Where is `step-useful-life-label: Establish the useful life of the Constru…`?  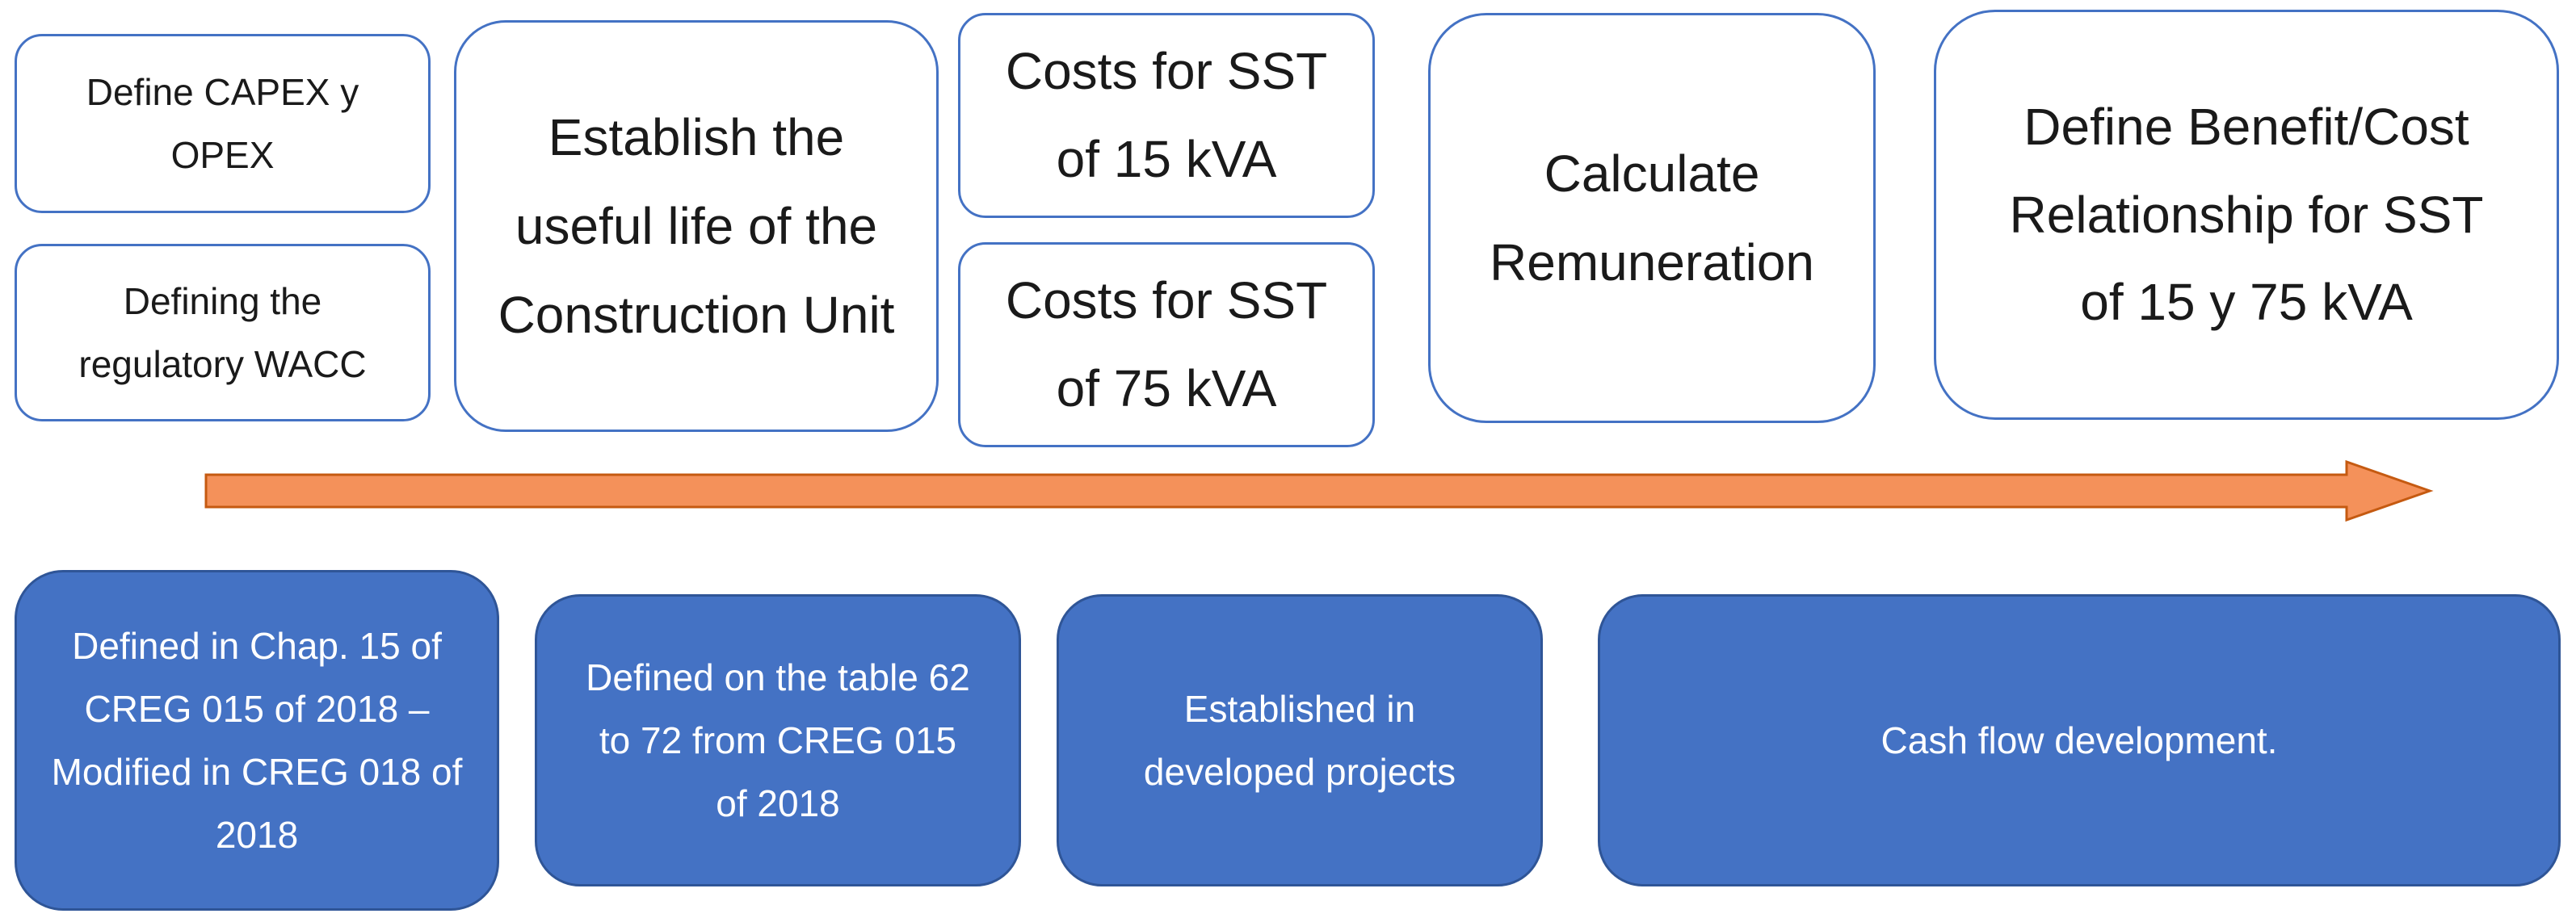
step-useful-life-label: Establish the useful life of the Constru… is located at coordinates (697, 226).